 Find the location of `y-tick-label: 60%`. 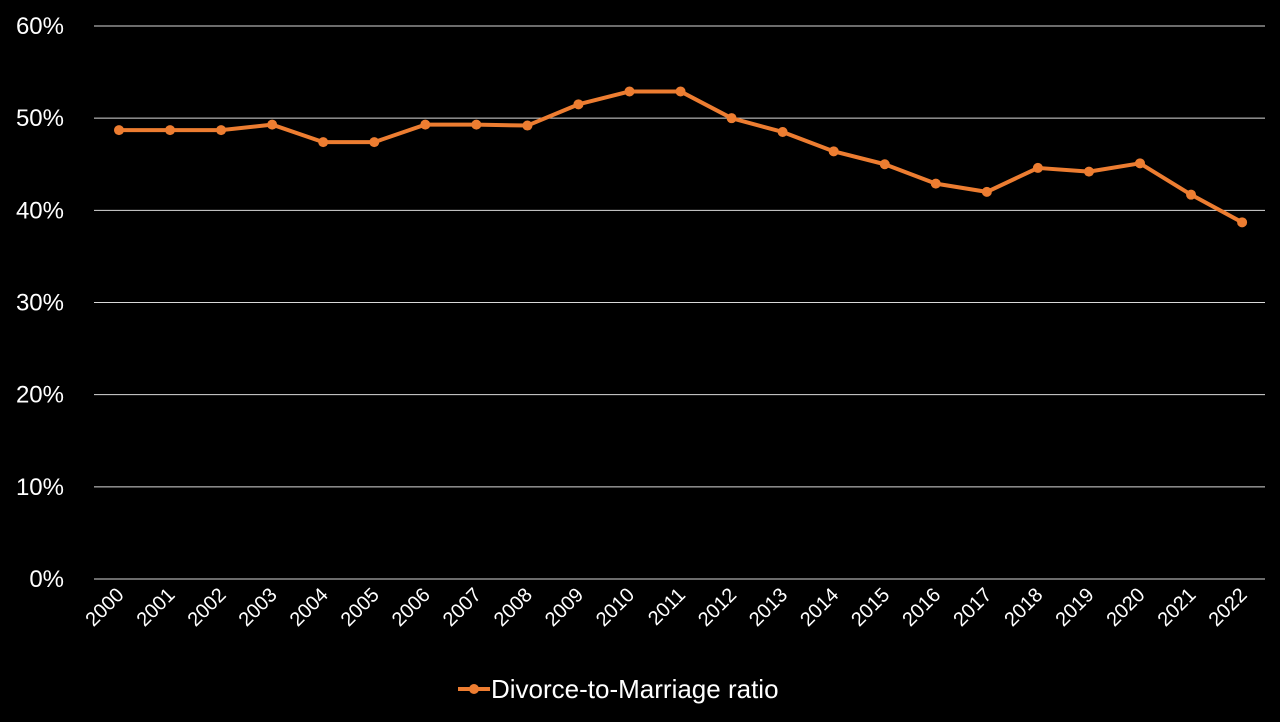

y-tick-label: 60% is located at coordinates (40, 26).